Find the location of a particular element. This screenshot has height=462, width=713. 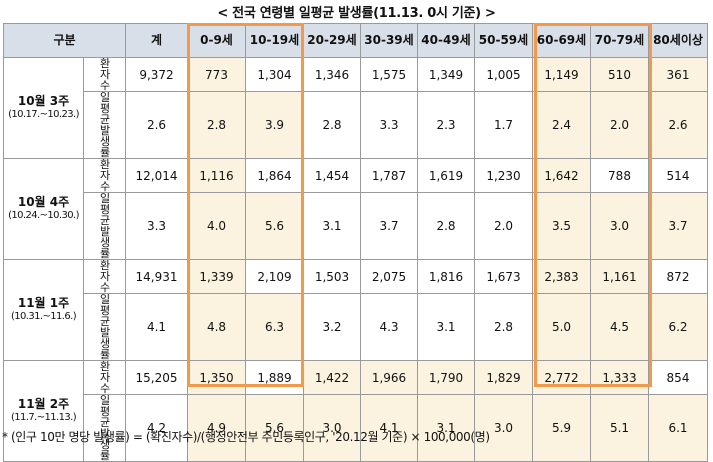

week-dates: (10.17.~10.23.) is located at coordinates (43, 114).